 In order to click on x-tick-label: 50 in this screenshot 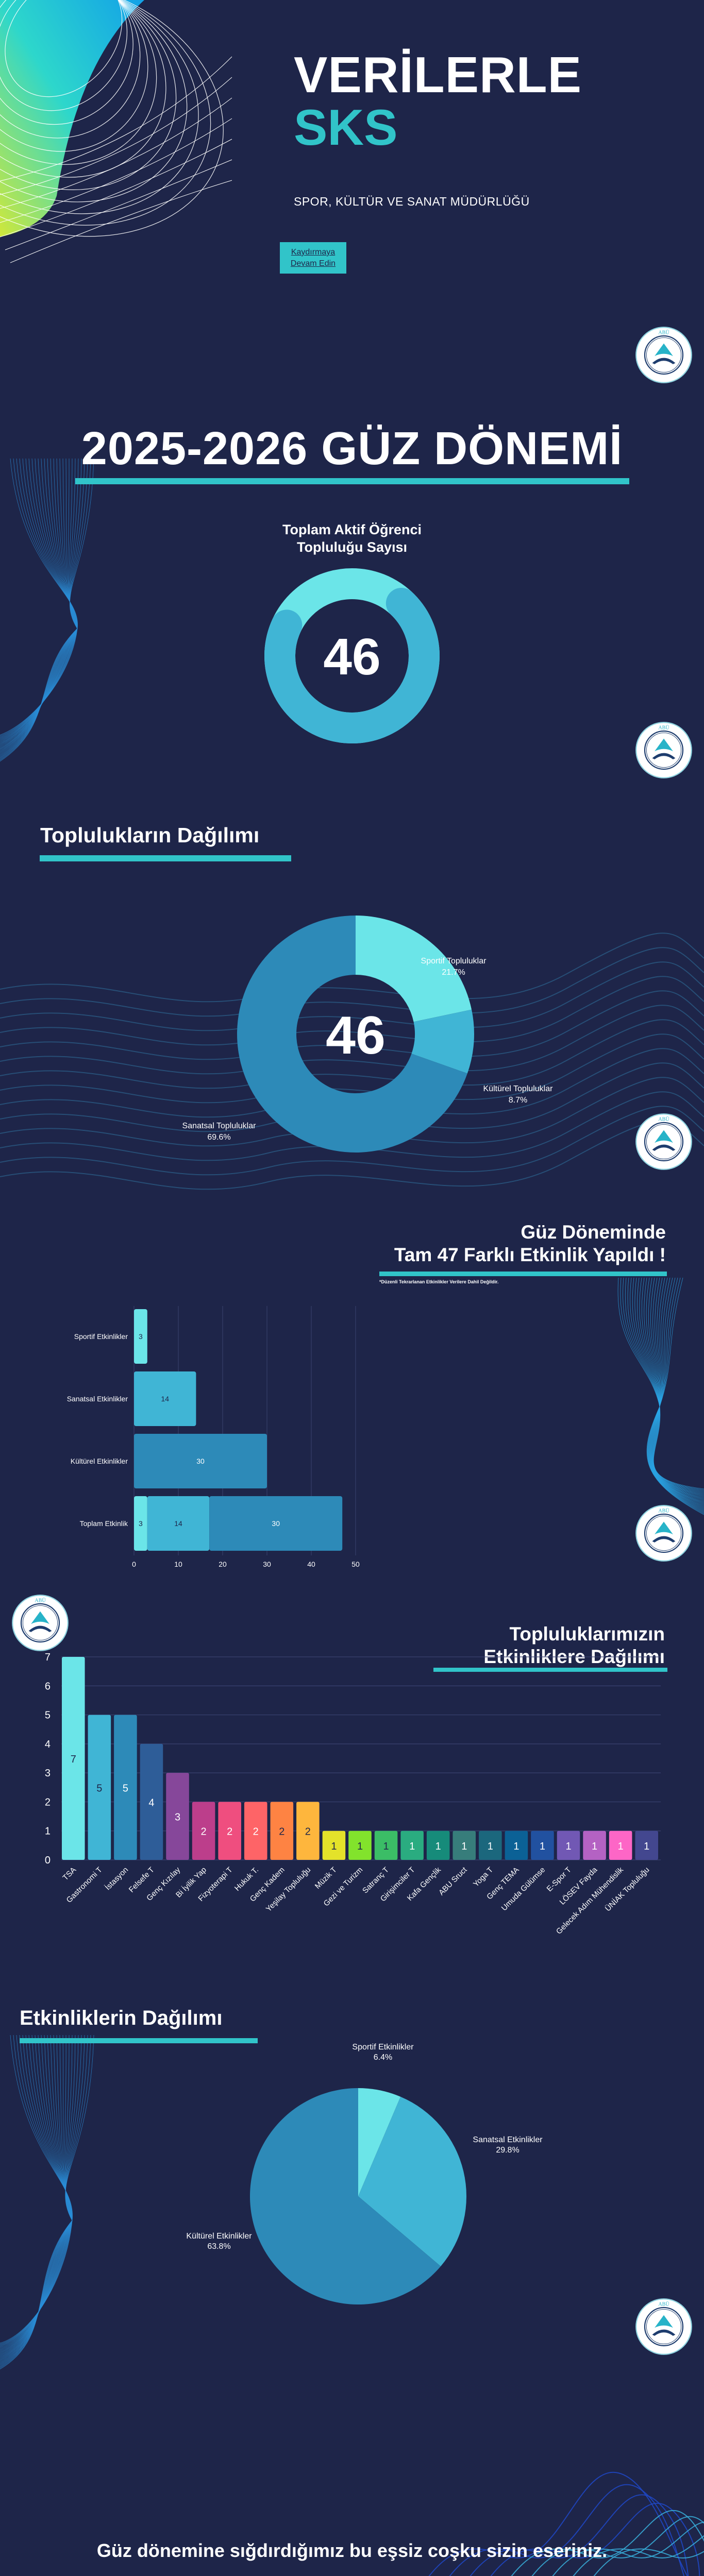, I will do `click(356, 1564)`.